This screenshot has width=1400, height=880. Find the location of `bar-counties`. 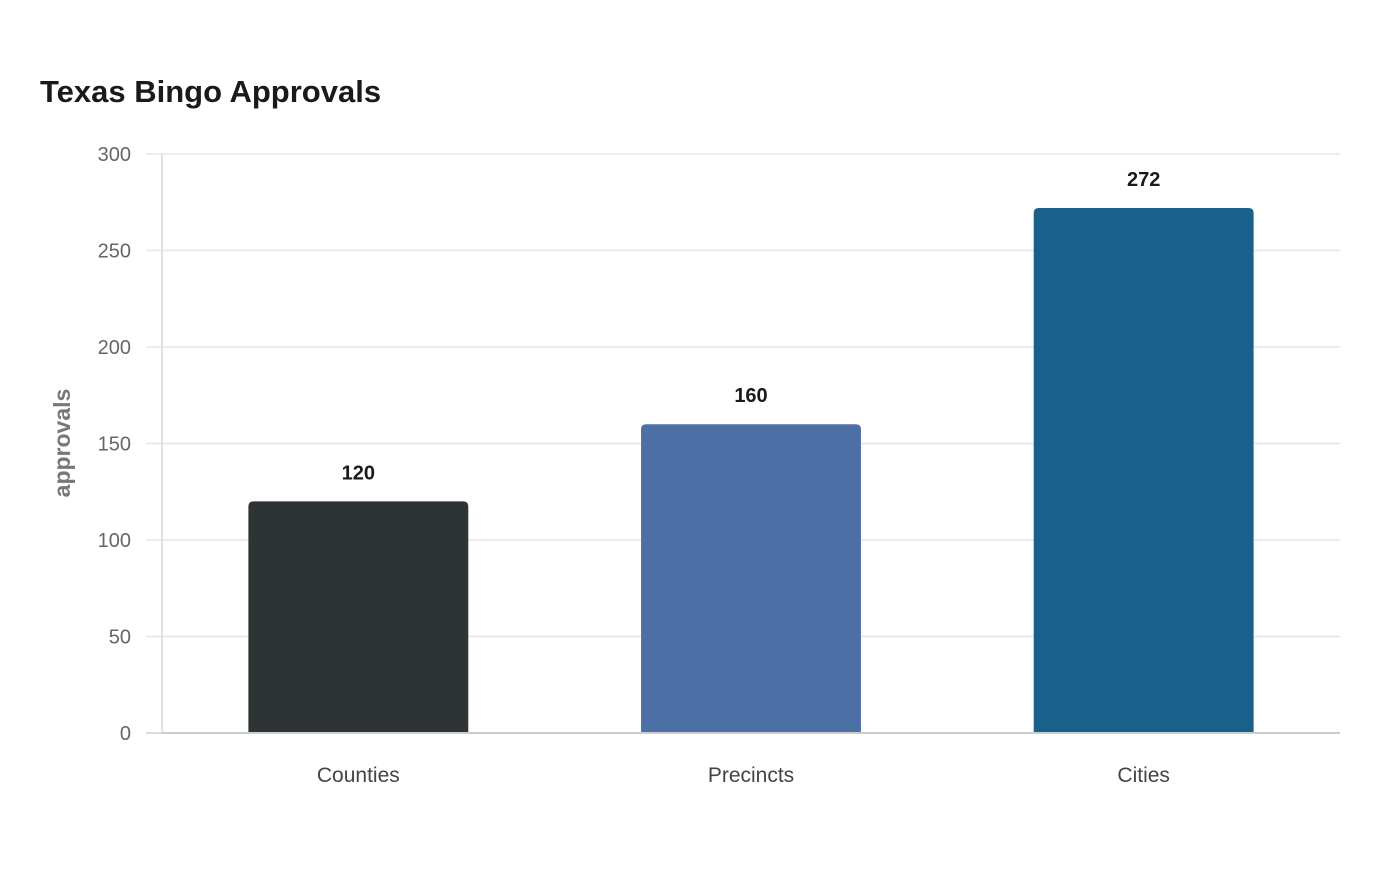

bar-counties is located at coordinates (358, 617).